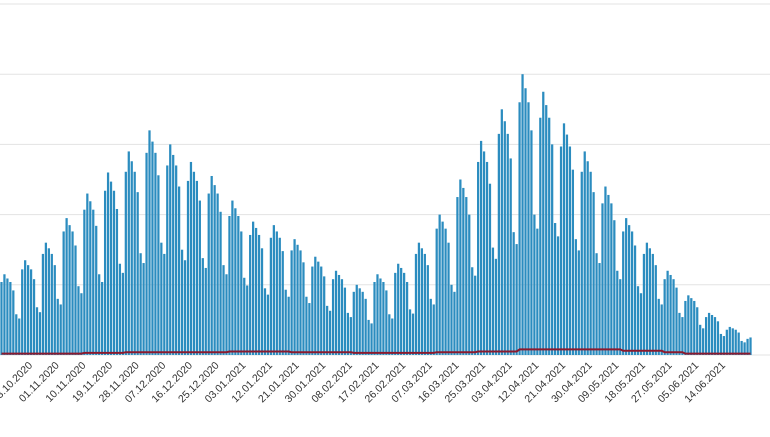  Describe the element at coordinates (376, 351) in the screenshot. I see `line` at that location.